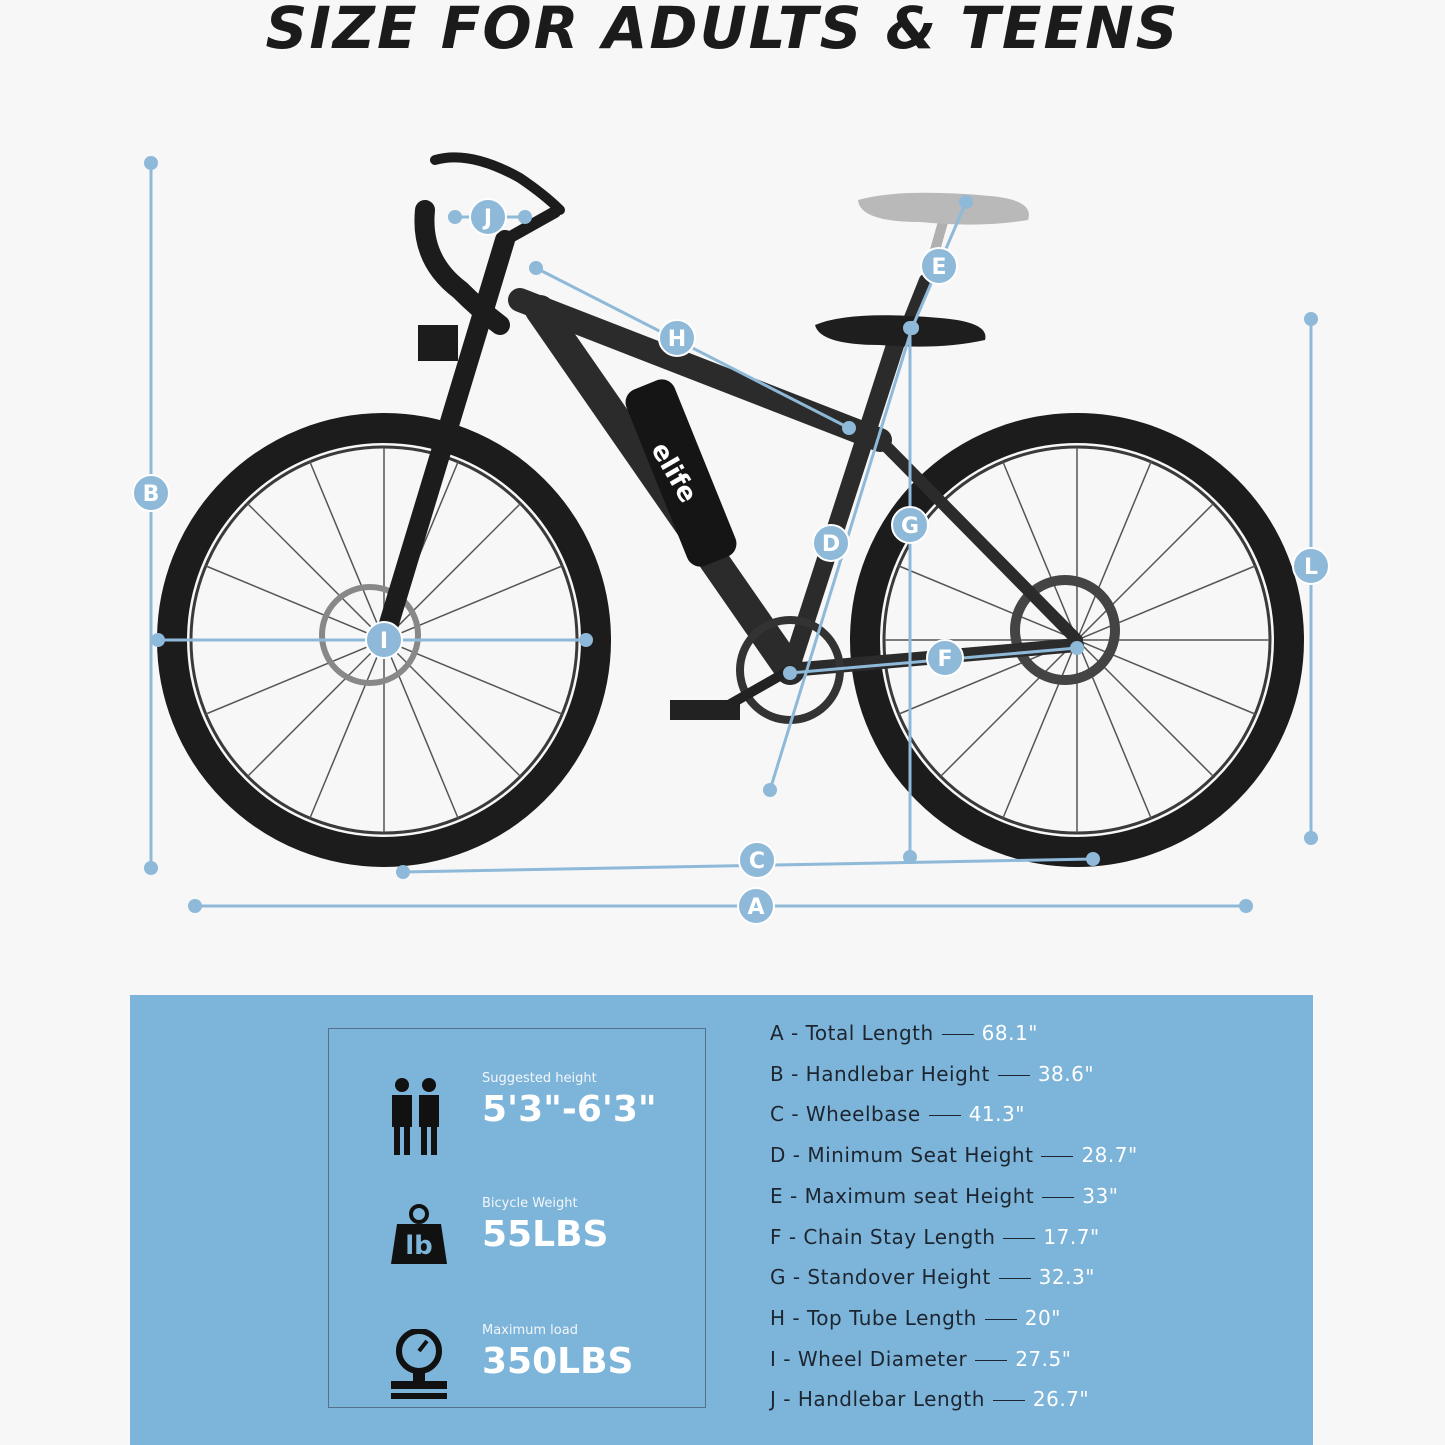 The image size is (1445, 1445). Describe the element at coordinates (880, 1277) in the screenshot. I see `spec-label: G - Standover Height` at that location.